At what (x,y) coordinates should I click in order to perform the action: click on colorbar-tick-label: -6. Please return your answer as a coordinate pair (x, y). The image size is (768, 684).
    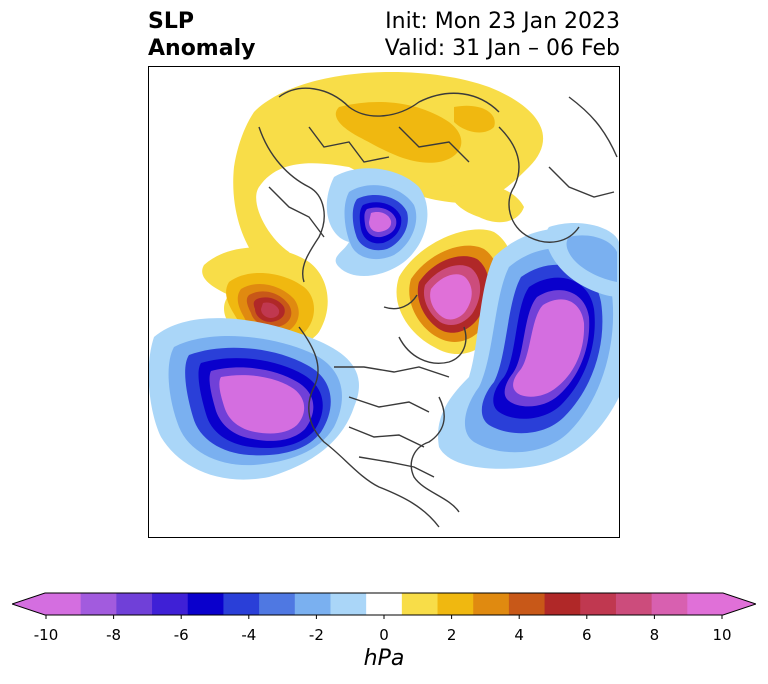
    Looking at the image, I should click on (181, 635).